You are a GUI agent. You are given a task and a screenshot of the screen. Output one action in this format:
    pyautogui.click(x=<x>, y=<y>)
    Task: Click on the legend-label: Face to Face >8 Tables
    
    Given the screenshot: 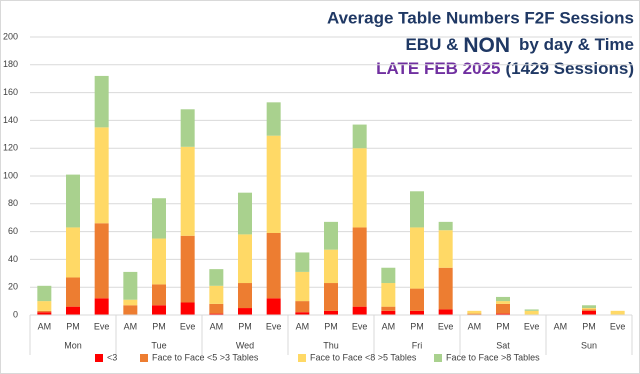 What is the action you would take?
    pyautogui.click(x=493, y=357)
    